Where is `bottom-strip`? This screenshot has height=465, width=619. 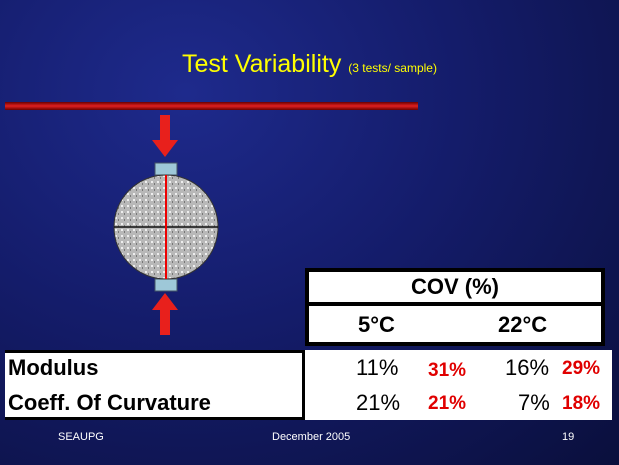 bottom-strip is located at coordinates (166, 285).